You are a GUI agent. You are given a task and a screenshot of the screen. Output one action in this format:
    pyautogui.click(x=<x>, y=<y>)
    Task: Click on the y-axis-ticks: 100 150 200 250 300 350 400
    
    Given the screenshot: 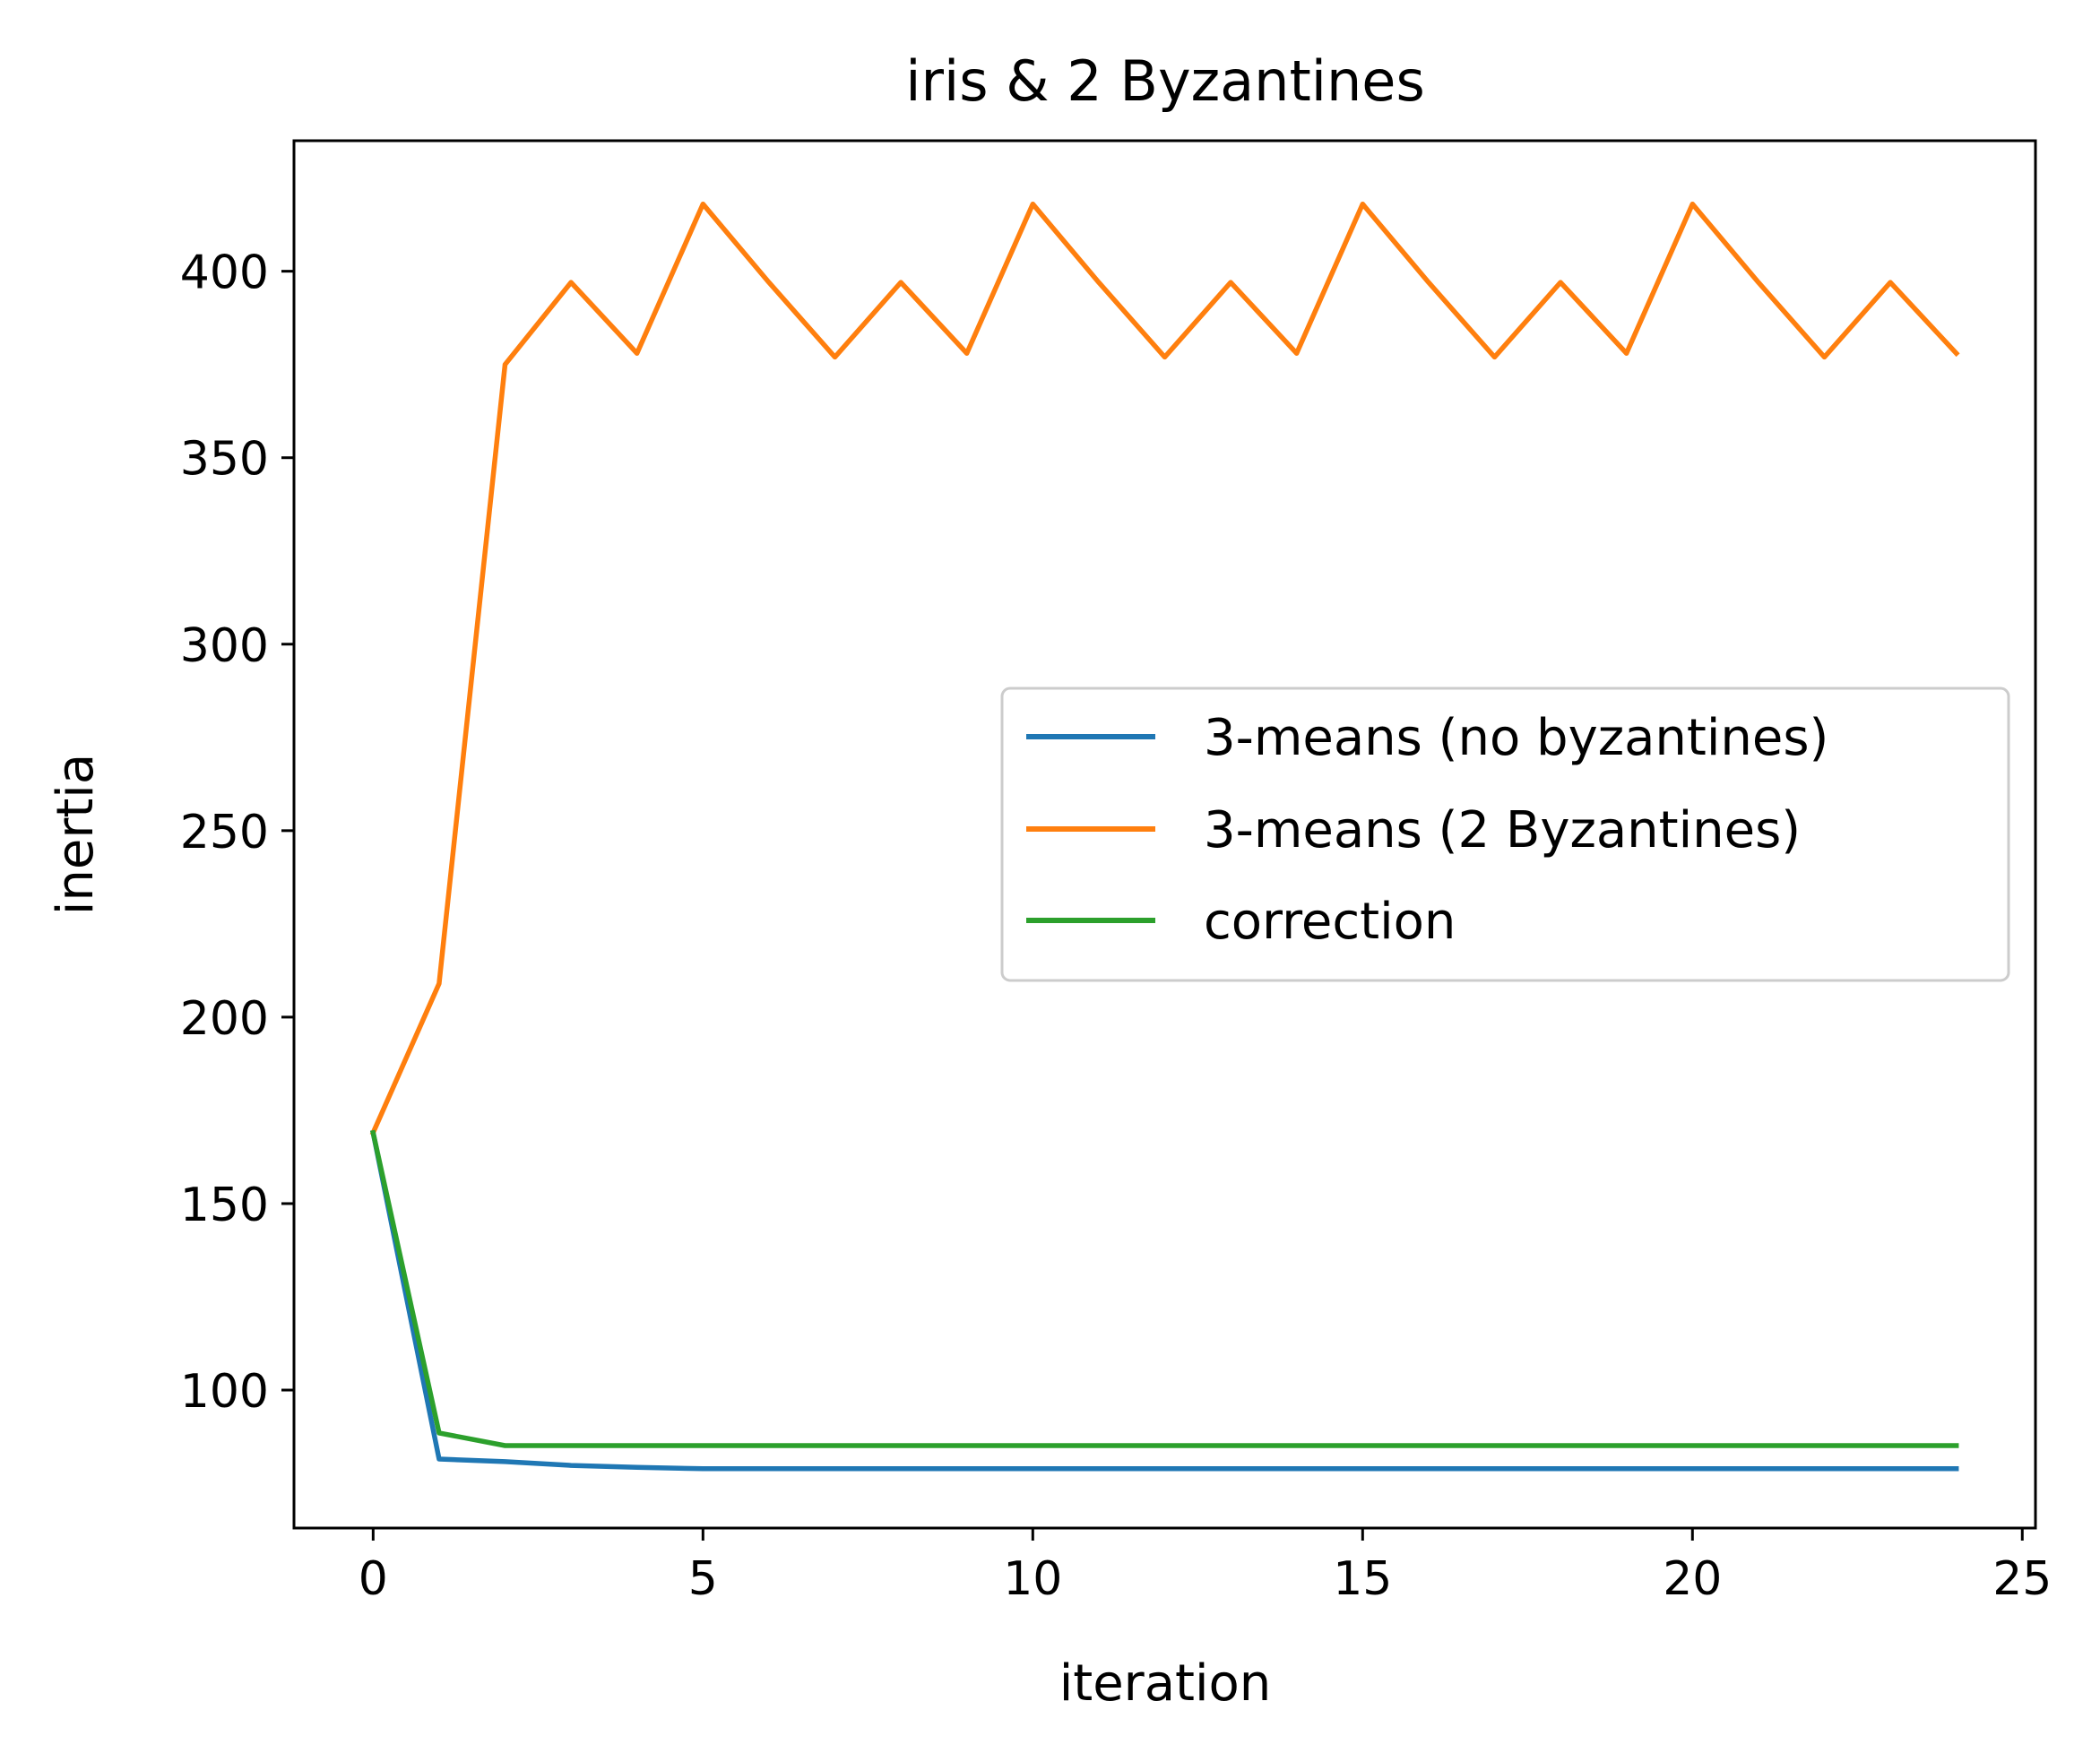 What is the action you would take?
    pyautogui.click(x=237, y=832)
    